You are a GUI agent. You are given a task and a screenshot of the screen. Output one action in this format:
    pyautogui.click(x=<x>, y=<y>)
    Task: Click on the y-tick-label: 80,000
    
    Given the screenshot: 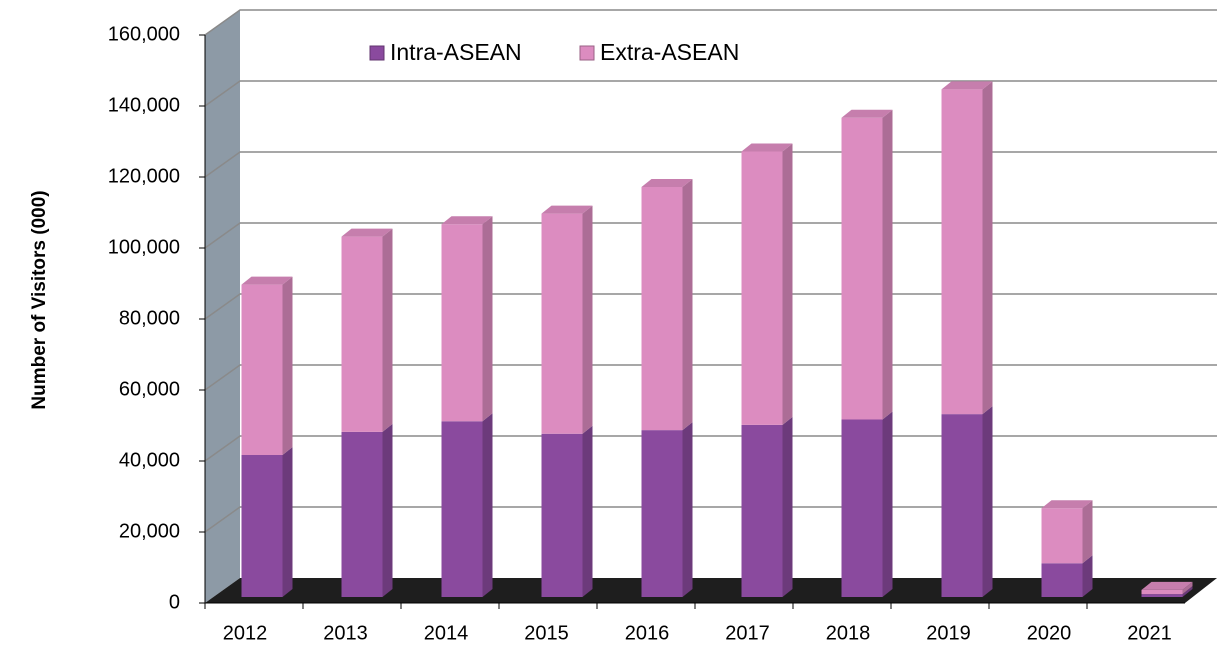 What is the action you would take?
    pyautogui.click(x=149, y=318)
    